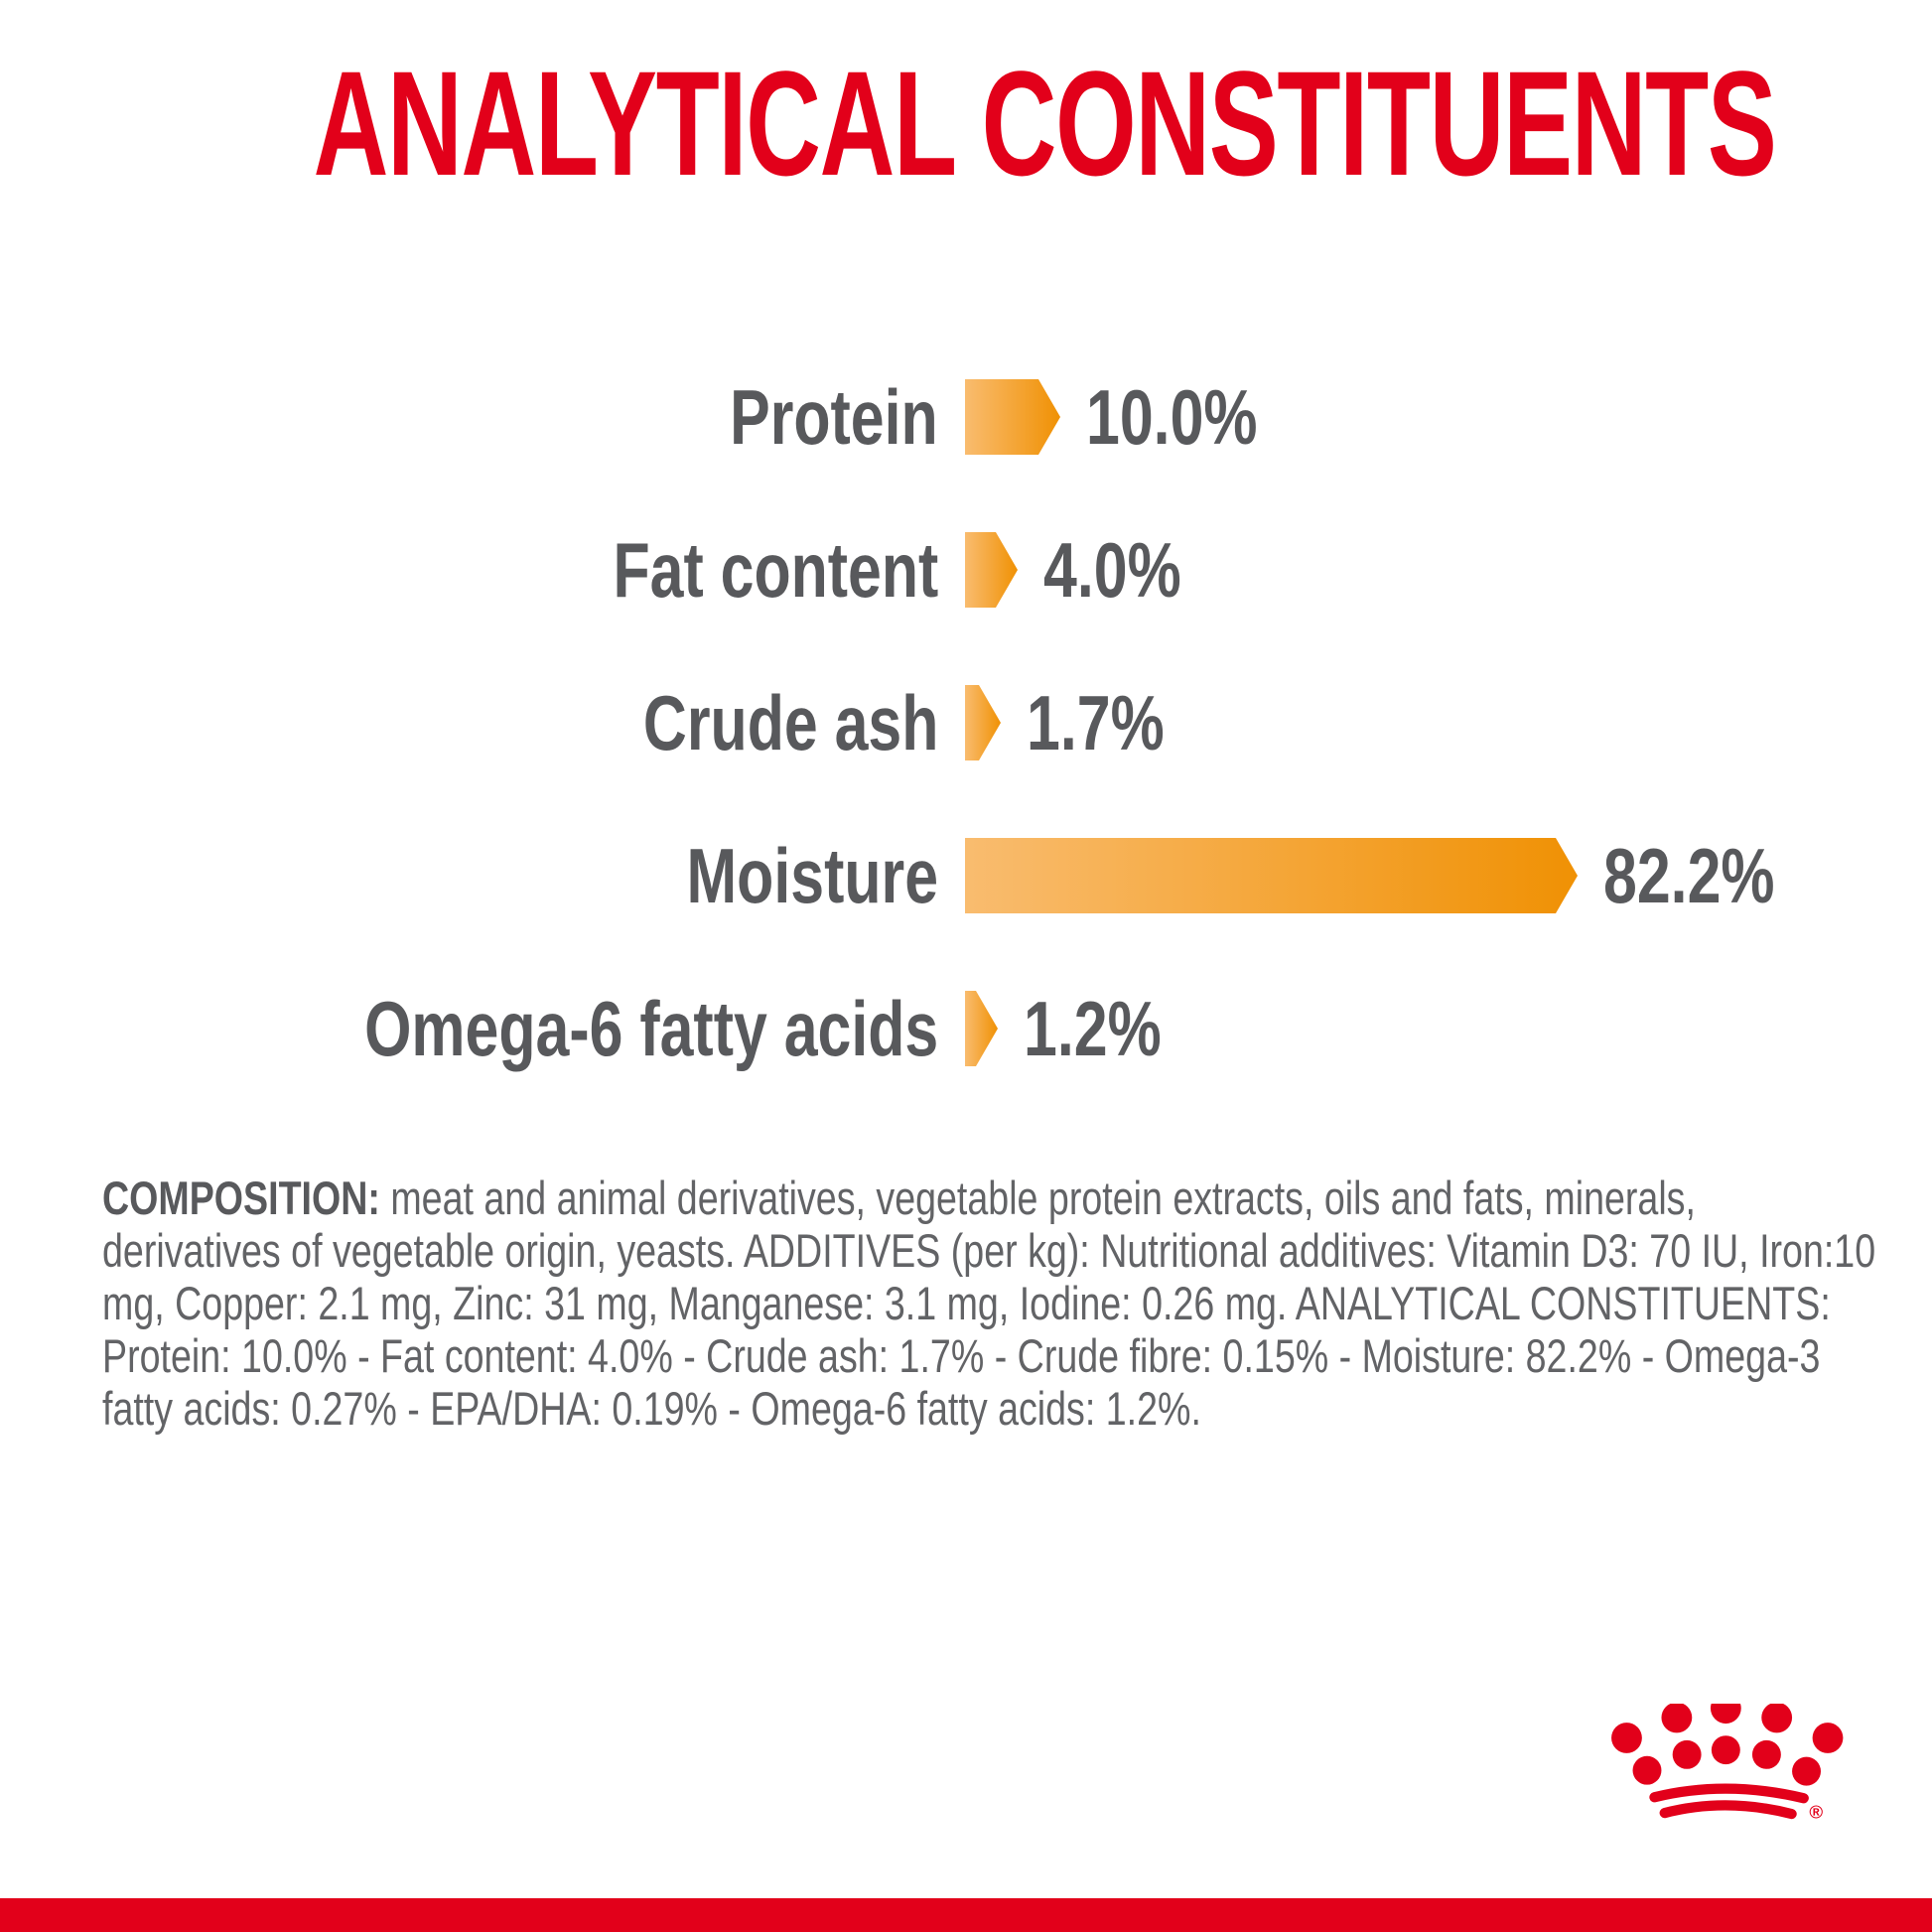 Image resolution: width=1932 pixels, height=1932 pixels. I want to click on constituent-label: Protein, so click(834, 417).